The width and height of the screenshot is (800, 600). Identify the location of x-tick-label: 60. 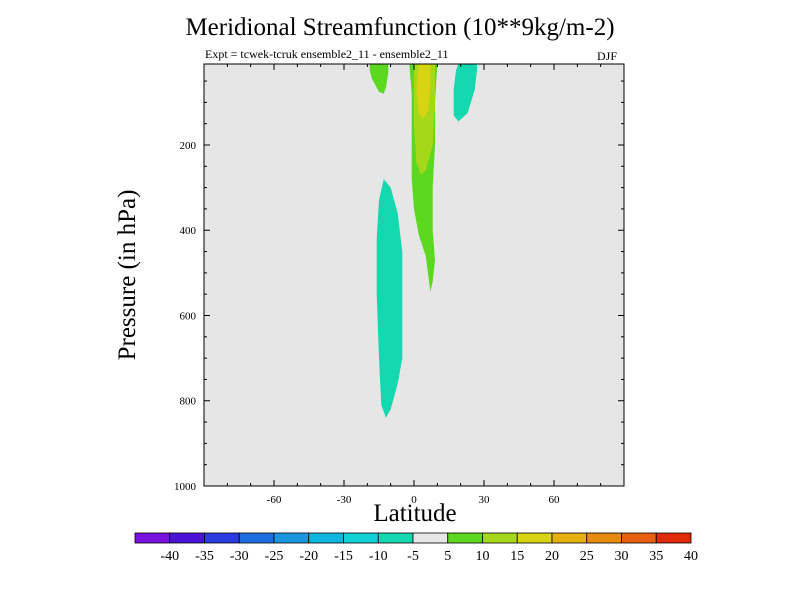
(555, 500).